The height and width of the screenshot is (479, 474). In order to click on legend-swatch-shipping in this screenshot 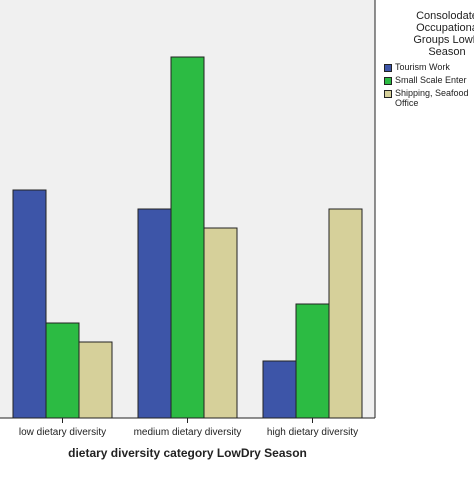, I will do `click(388, 94)`.